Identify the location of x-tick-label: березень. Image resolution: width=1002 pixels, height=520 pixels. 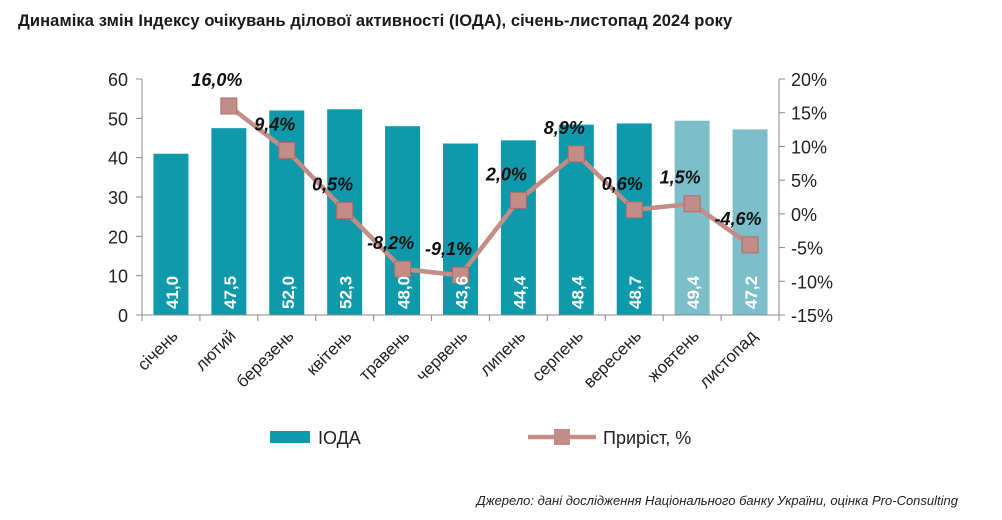
(265, 358).